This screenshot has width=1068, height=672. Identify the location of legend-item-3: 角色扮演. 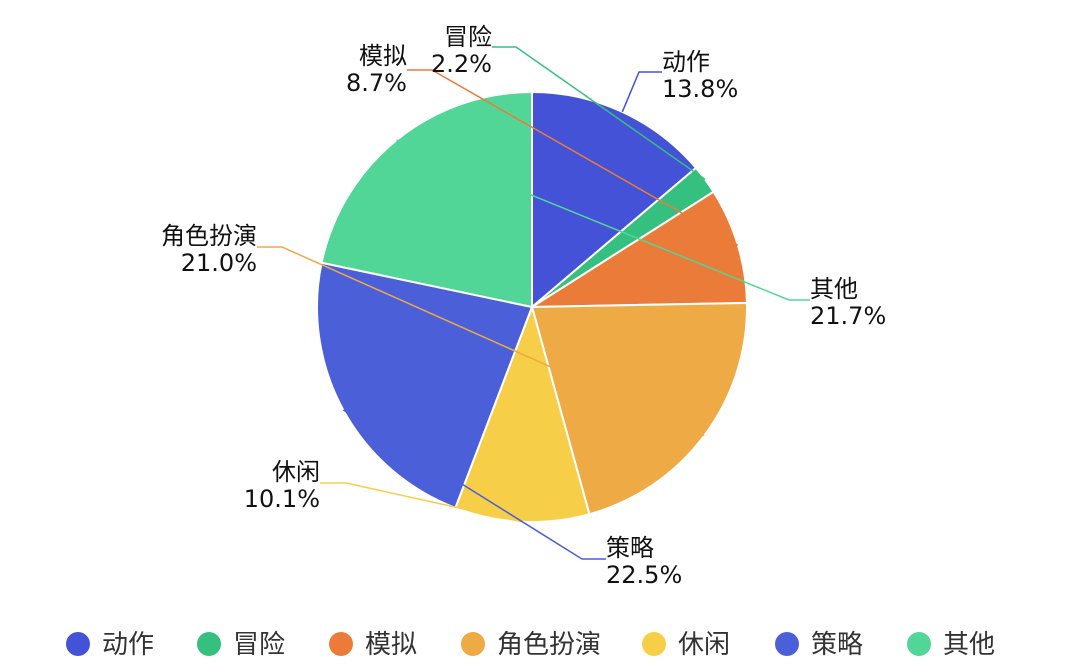
(531, 645).